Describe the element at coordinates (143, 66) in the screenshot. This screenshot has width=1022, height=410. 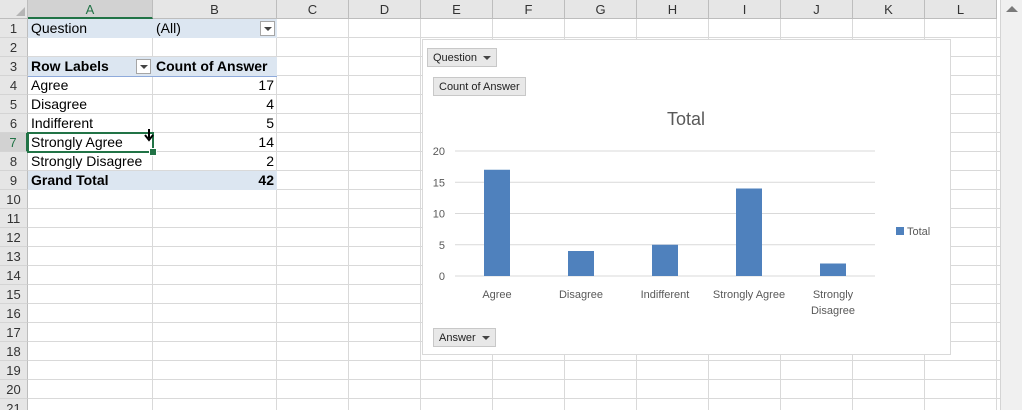
I see `row-labels-filter-icon` at that location.